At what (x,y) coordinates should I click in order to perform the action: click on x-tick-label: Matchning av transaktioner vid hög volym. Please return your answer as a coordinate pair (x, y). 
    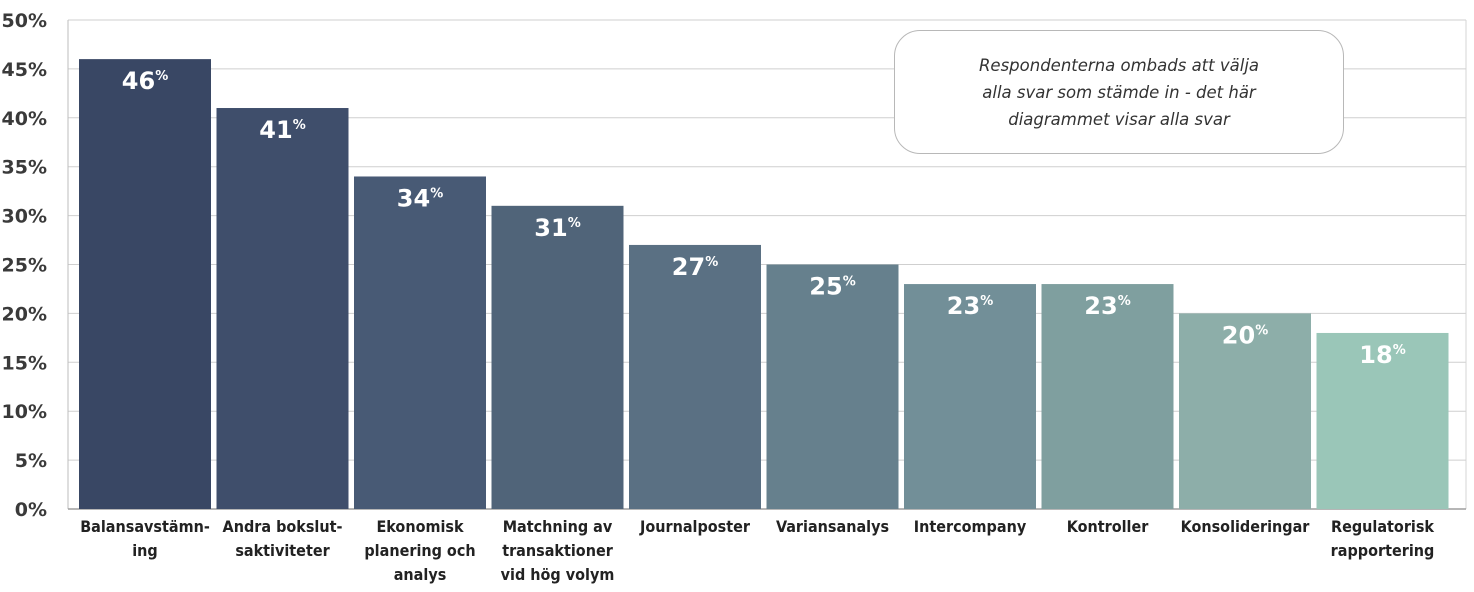
    Looking at the image, I should click on (558, 550).